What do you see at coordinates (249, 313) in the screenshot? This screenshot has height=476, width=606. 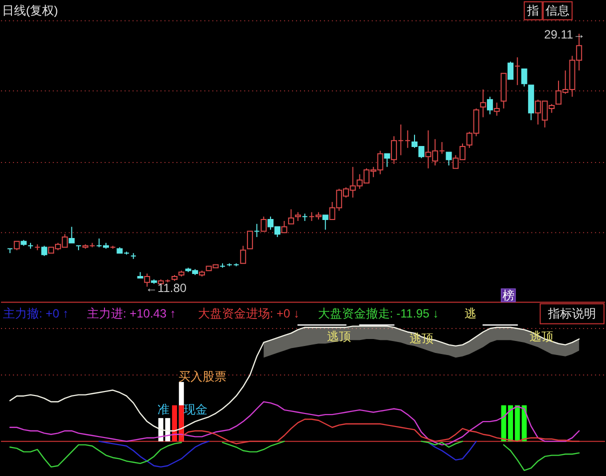 I see `text: 大盘资金进场: +0 ↓` at bounding box center [249, 313].